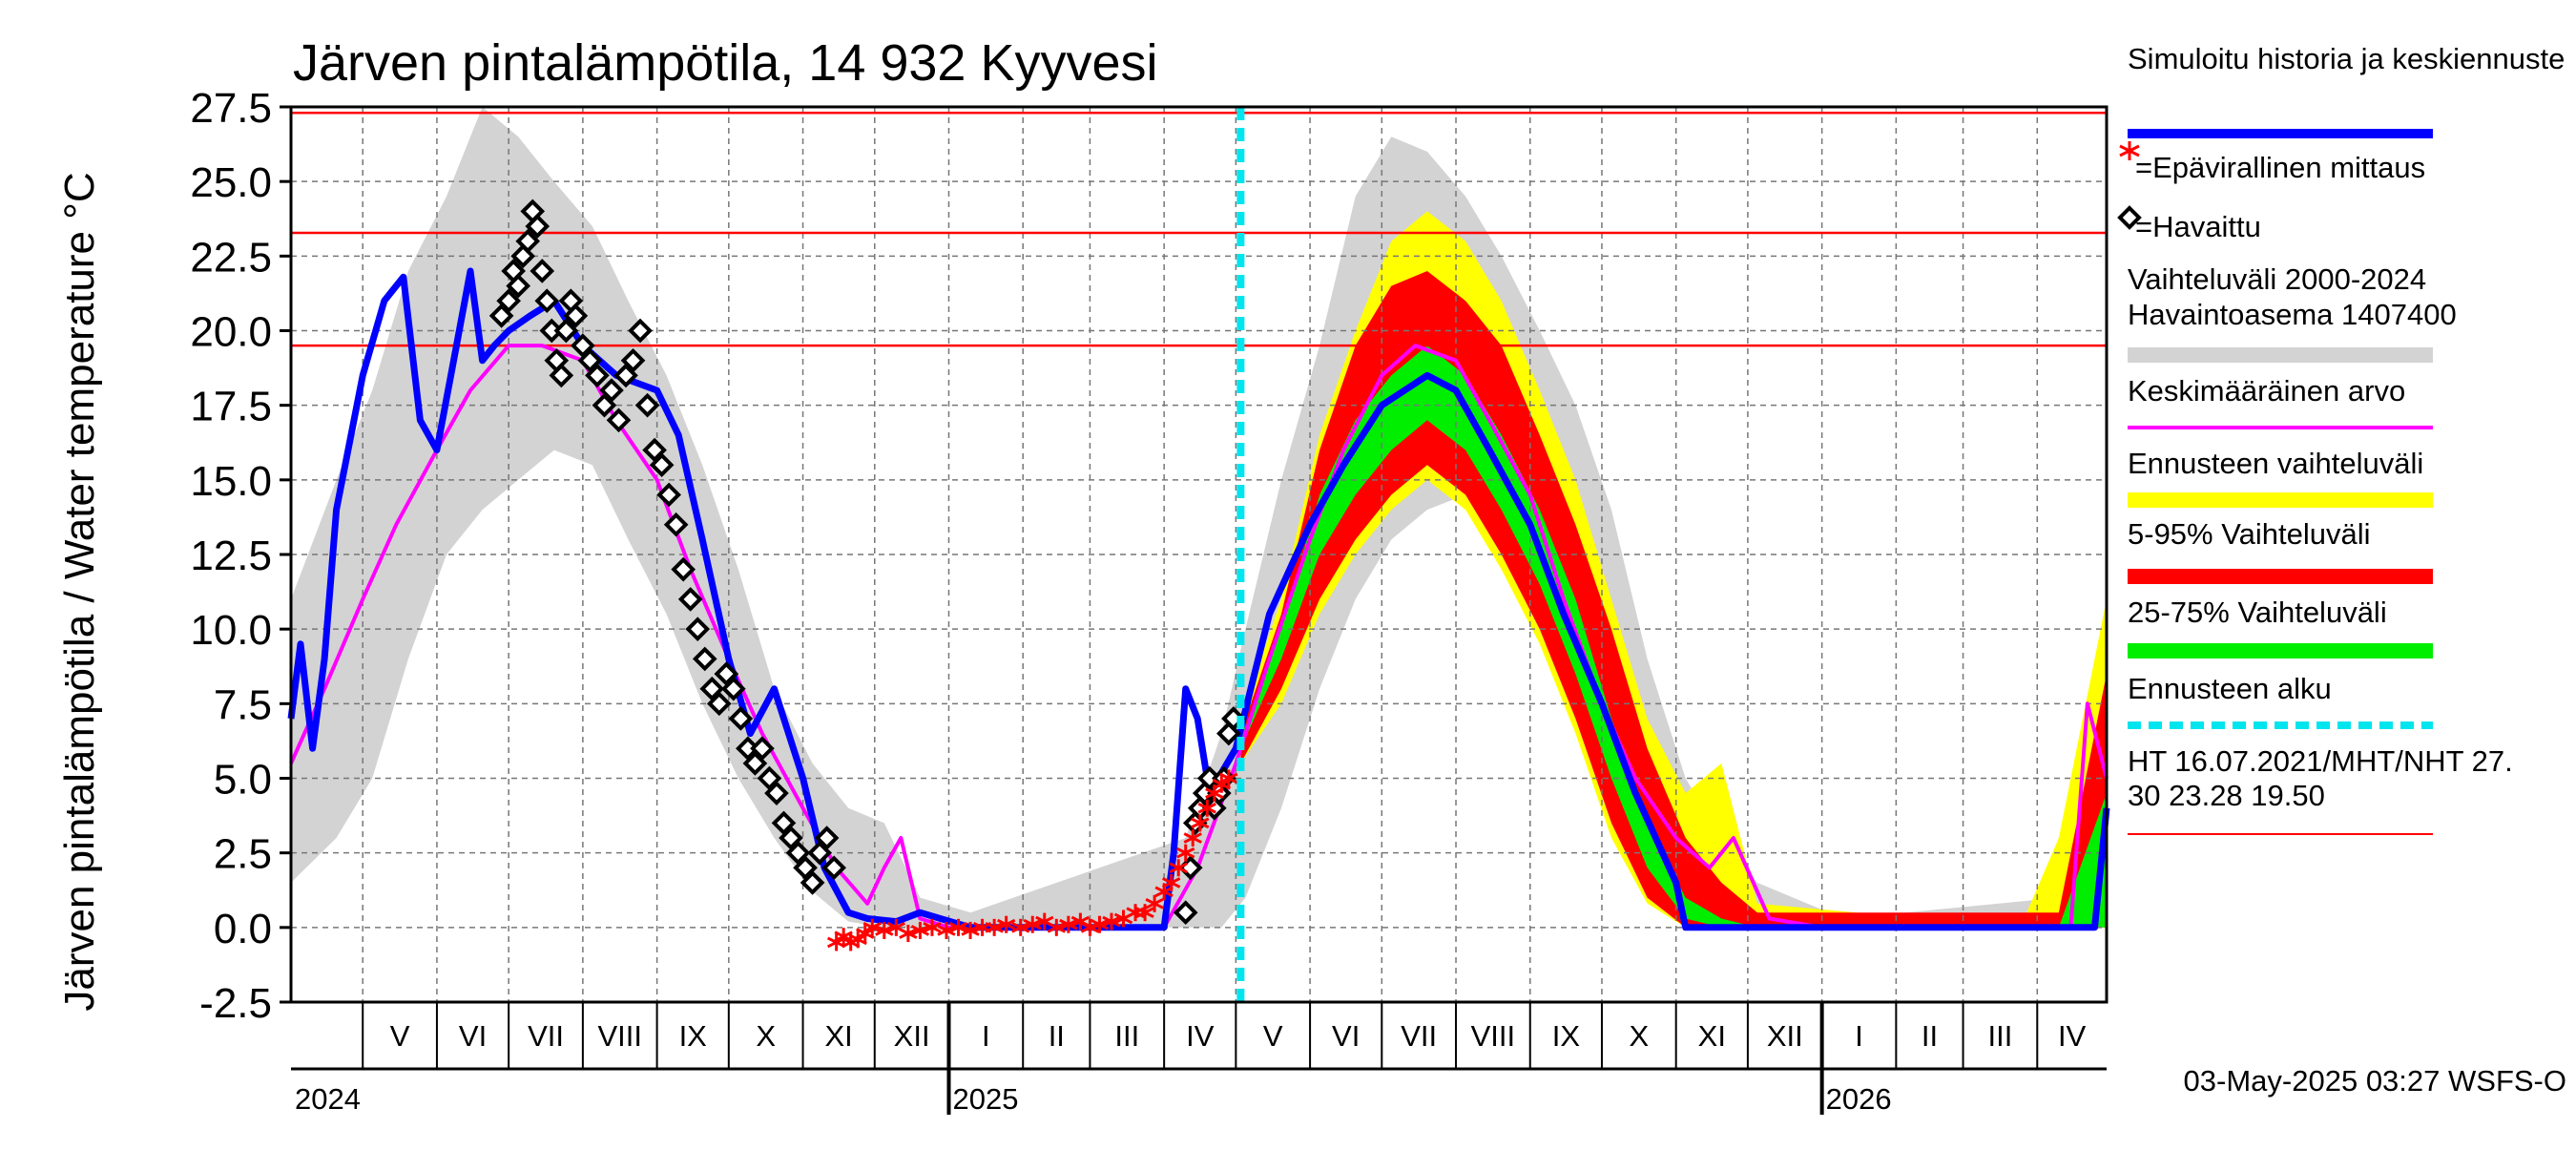  I want to click on y-tick-label: 12.5, so click(231, 556).